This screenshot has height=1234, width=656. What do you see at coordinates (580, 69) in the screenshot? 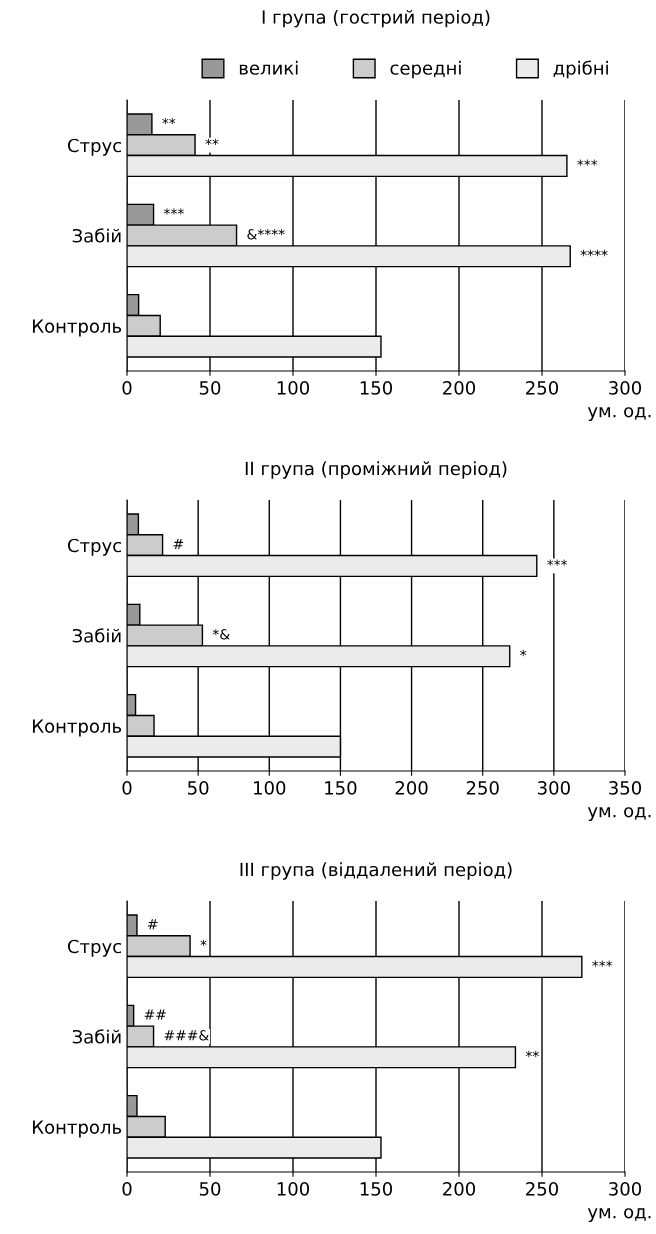
I see `legend-label: дрібні` at bounding box center [580, 69].